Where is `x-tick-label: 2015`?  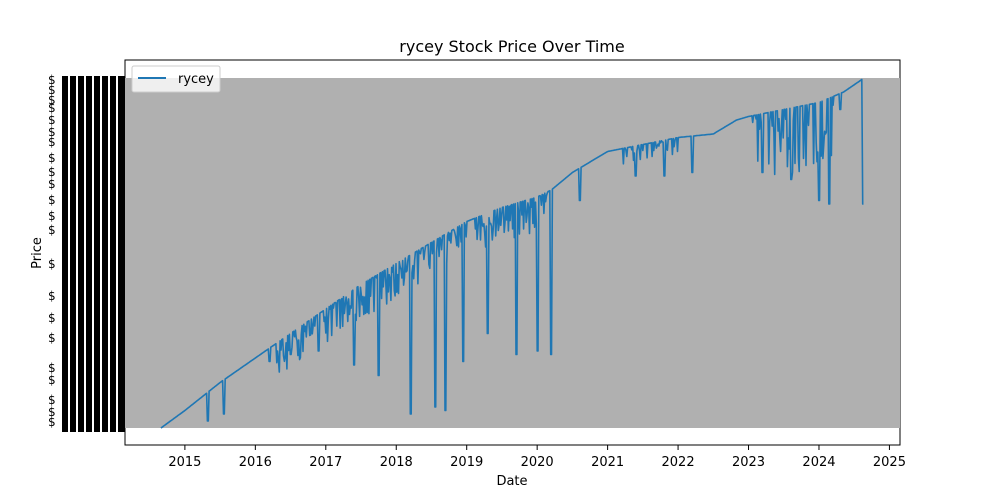
x-tick-label: 2015 is located at coordinates (184, 462).